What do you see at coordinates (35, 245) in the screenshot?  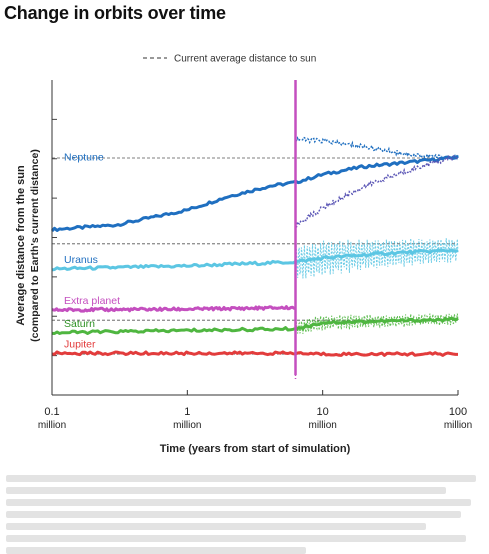 I see `y-axis-subtitle: (compared to Earth's current distance)` at bounding box center [35, 245].